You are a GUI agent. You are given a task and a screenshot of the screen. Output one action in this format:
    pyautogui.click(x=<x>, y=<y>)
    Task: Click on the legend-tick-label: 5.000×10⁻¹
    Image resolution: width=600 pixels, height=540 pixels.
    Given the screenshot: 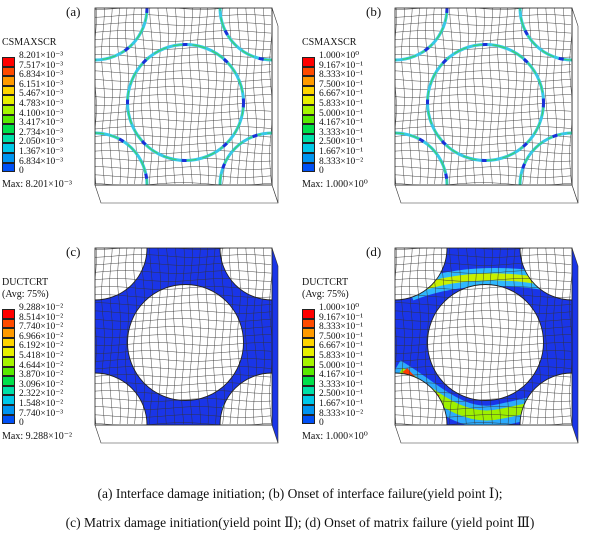 What is the action you would take?
    pyautogui.click(x=341, y=113)
    